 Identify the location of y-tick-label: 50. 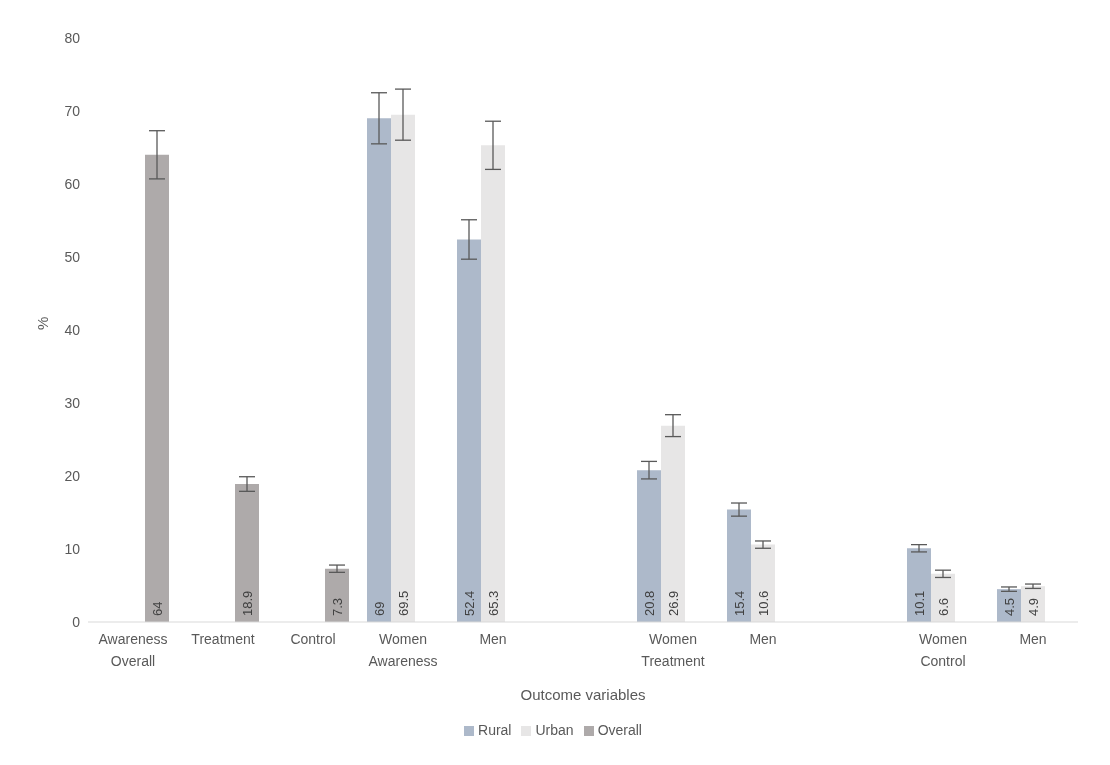
(72, 256).